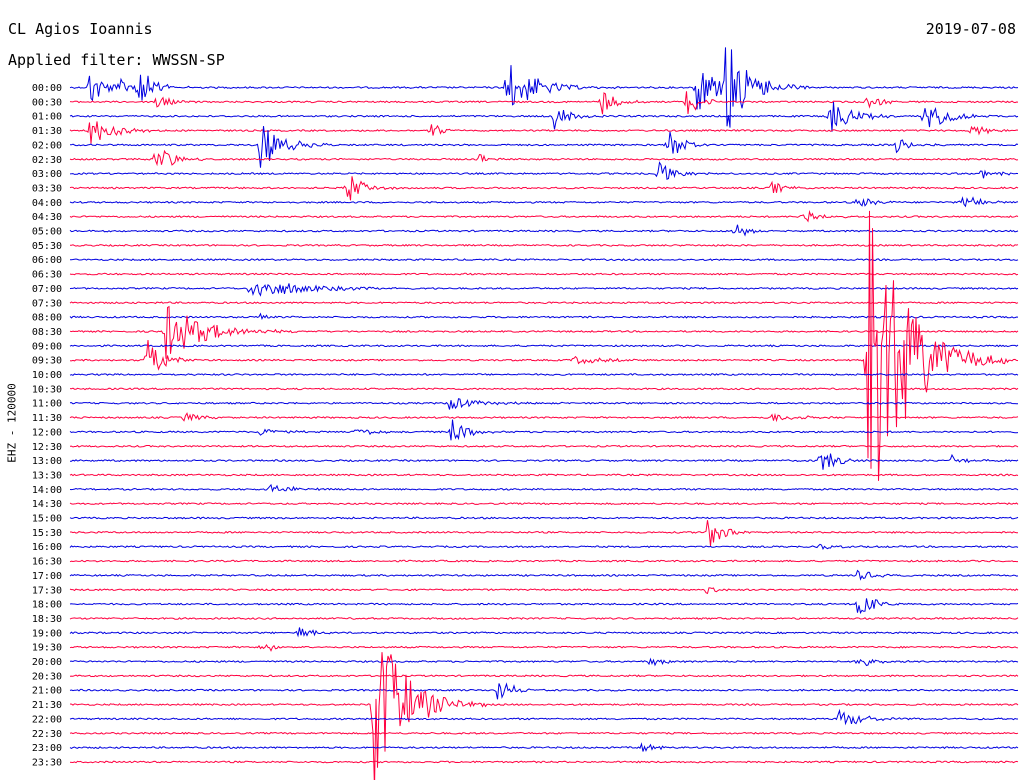 The image size is (1024, 780). I want to click on trace-time-label: 22:30, so click(47, 734).